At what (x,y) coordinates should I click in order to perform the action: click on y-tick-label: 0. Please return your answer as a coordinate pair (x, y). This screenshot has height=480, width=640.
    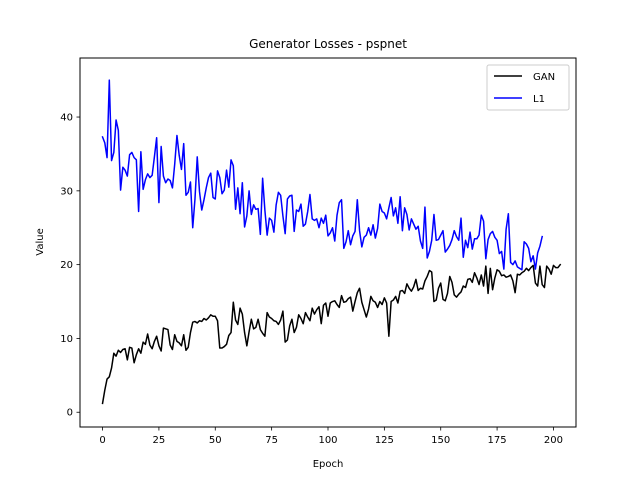
    Looking at the image, I should click on (70, 413).